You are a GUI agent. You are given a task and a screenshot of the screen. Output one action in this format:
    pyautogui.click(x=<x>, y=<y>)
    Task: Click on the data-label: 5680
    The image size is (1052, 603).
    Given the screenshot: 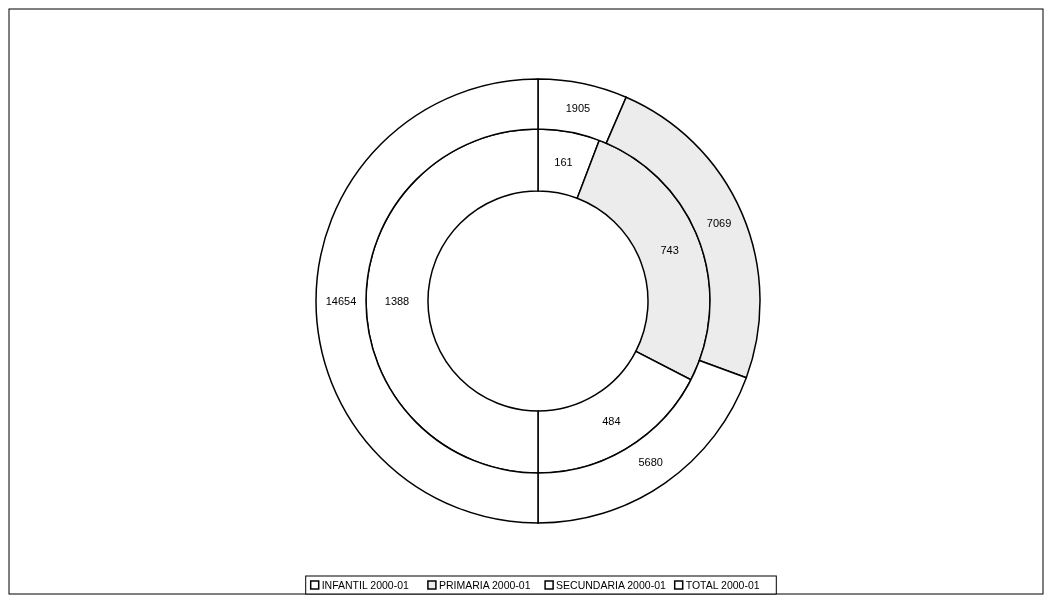 What is the action you would take?
    pyautogui.click(x=650, y=462)
    